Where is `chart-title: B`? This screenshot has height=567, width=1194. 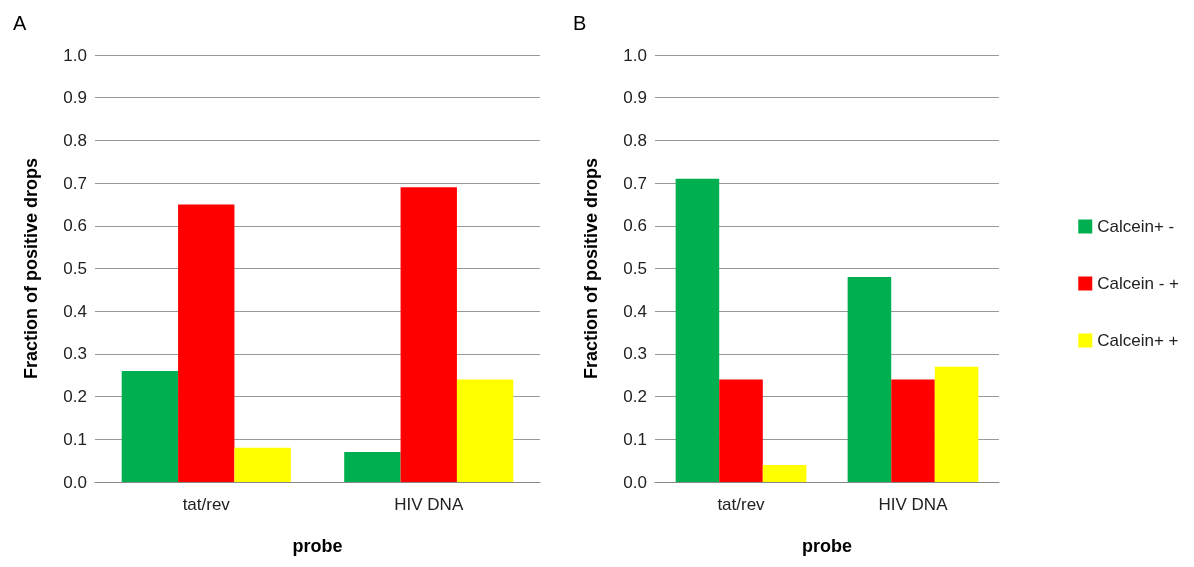
chart-title: B is located at coordinates (580, 23).